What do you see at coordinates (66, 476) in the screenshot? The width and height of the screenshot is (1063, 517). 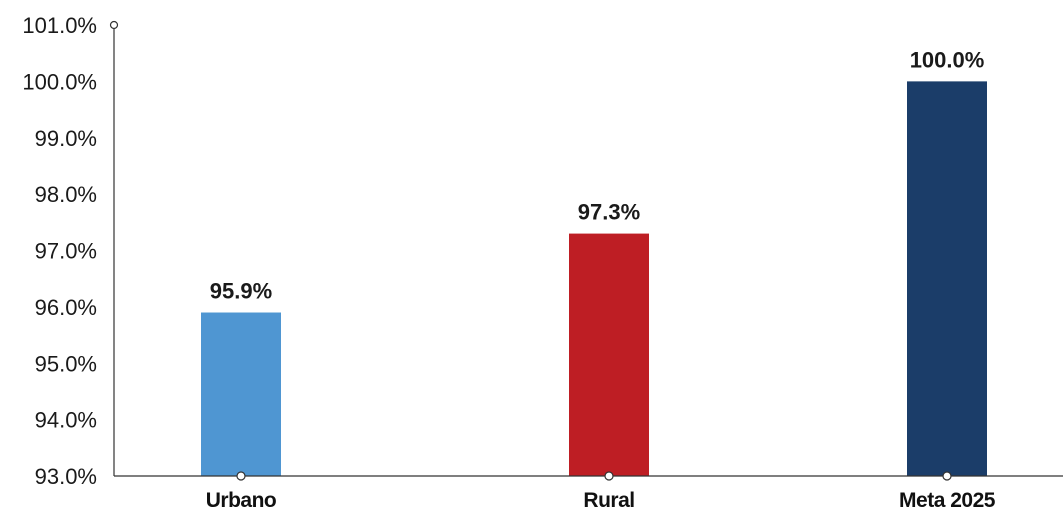 I see `y-tick-label: 93.0%` at bounding box center [66, 476].